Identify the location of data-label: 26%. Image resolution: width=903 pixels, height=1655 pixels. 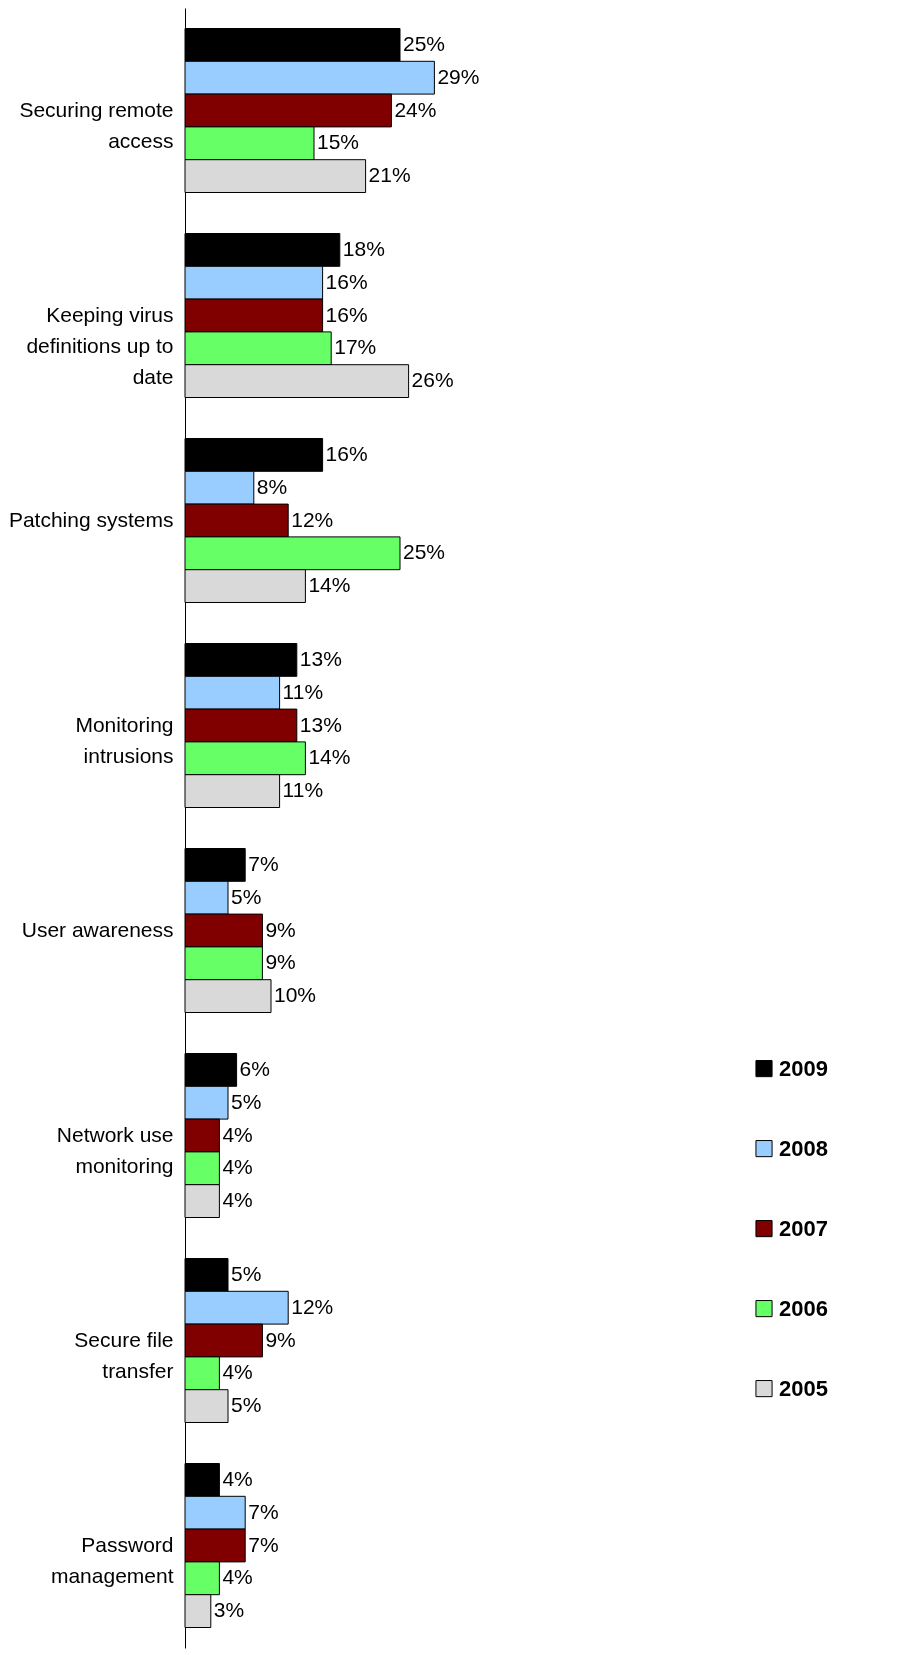
(432, 380).